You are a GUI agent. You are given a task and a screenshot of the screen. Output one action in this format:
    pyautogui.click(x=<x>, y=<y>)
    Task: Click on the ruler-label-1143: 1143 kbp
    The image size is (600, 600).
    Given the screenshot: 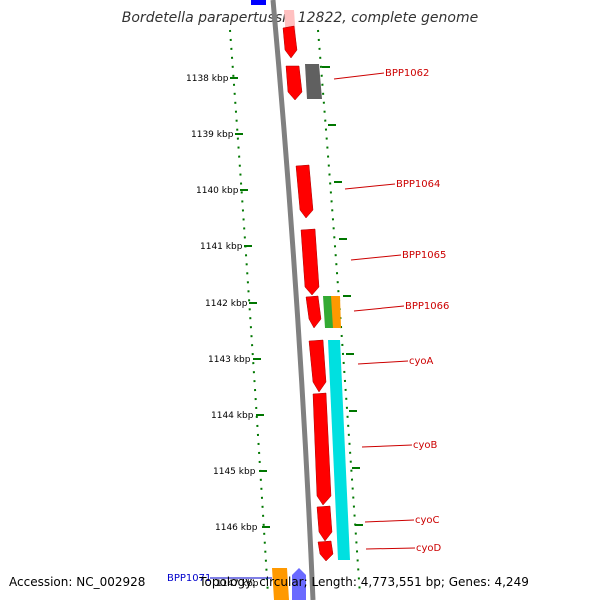 What is the action you would take?
    pyautogui.click(x=229, y=360)
    